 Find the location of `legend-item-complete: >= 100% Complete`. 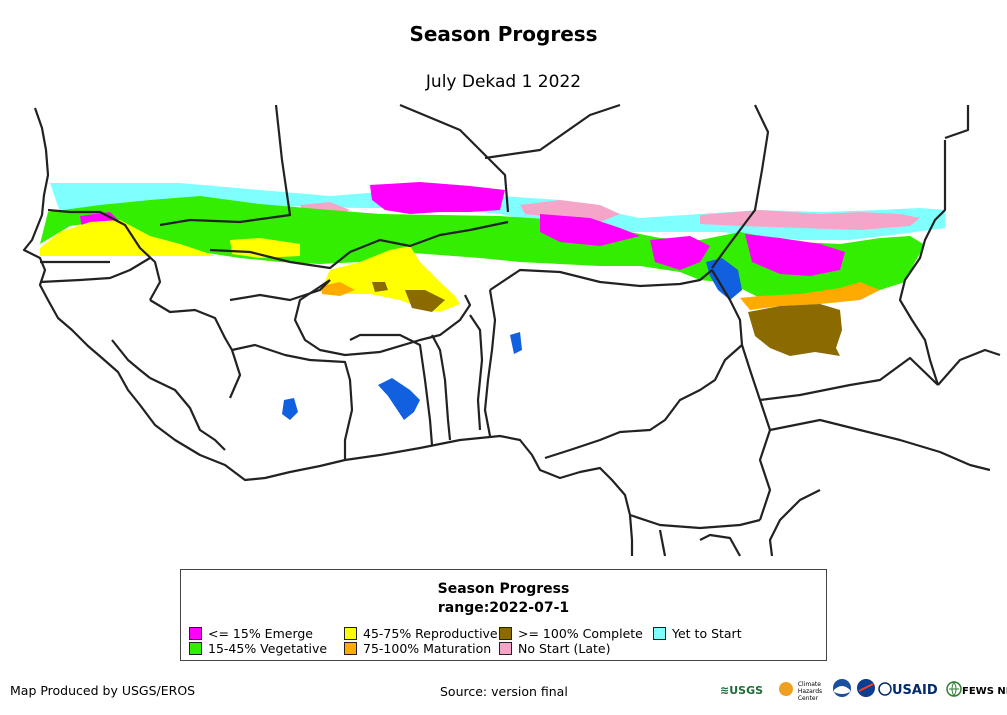

legend-item-complete: >= 100% Complete is located at coordinates (571, 634).